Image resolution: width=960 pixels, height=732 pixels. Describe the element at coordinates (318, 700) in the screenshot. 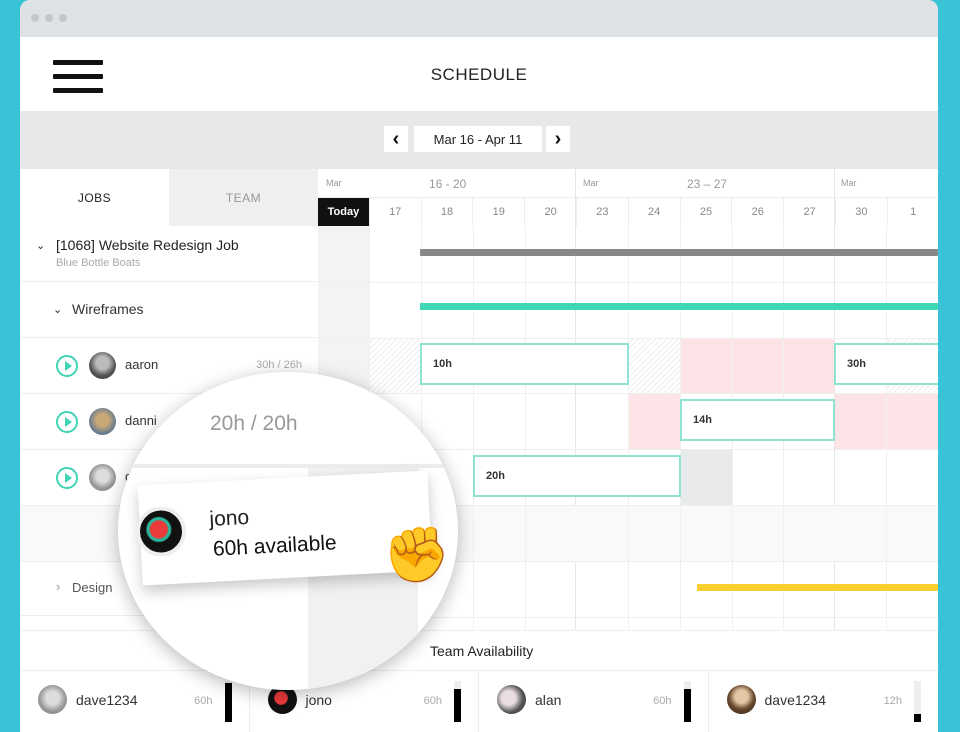

I see `member-name: jono` at that location.